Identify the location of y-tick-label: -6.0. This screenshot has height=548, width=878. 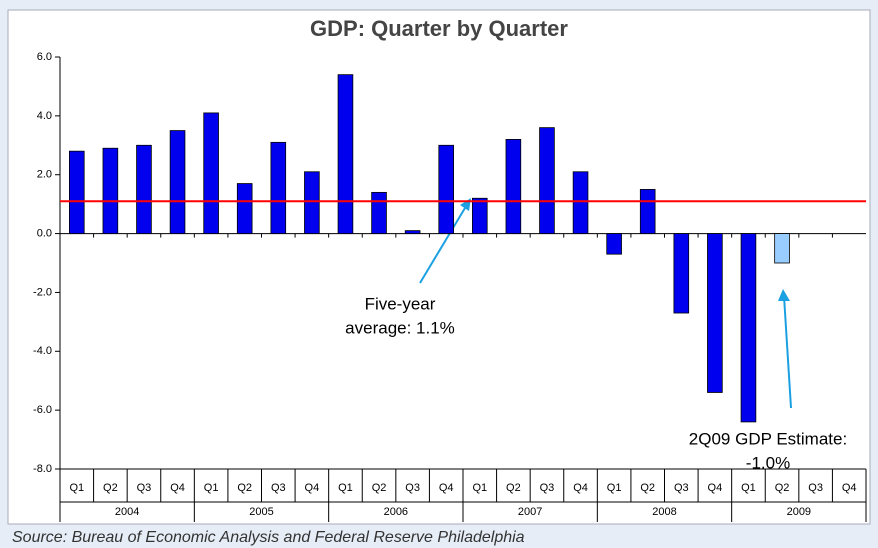
(42, 410).